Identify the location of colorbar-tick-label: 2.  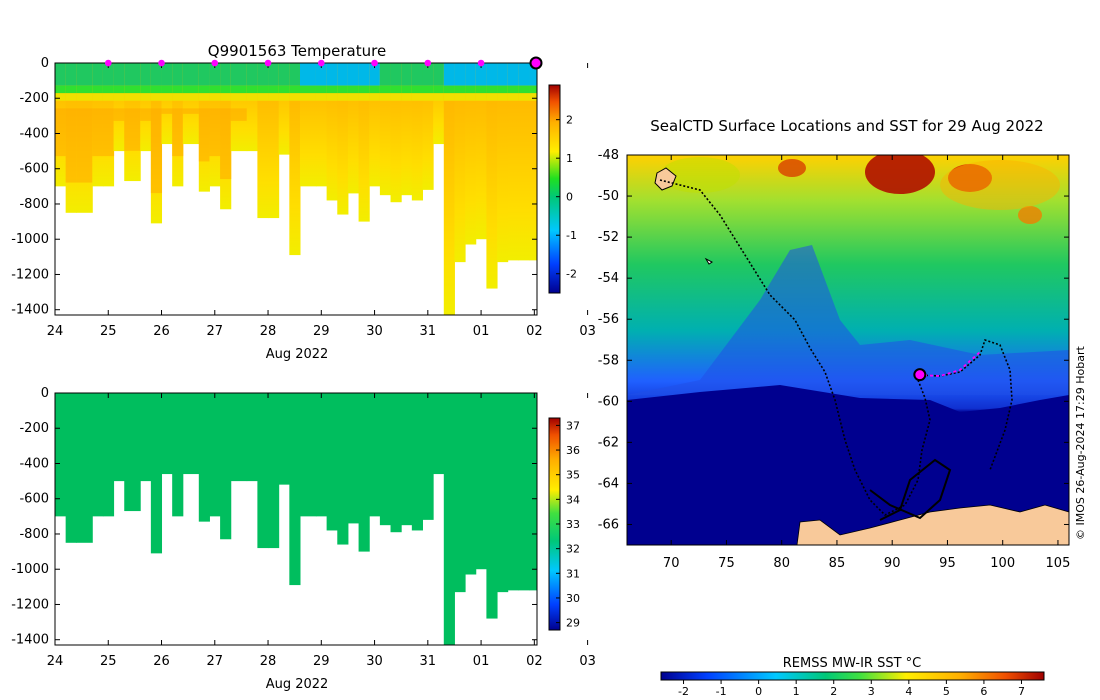
(569, 120).